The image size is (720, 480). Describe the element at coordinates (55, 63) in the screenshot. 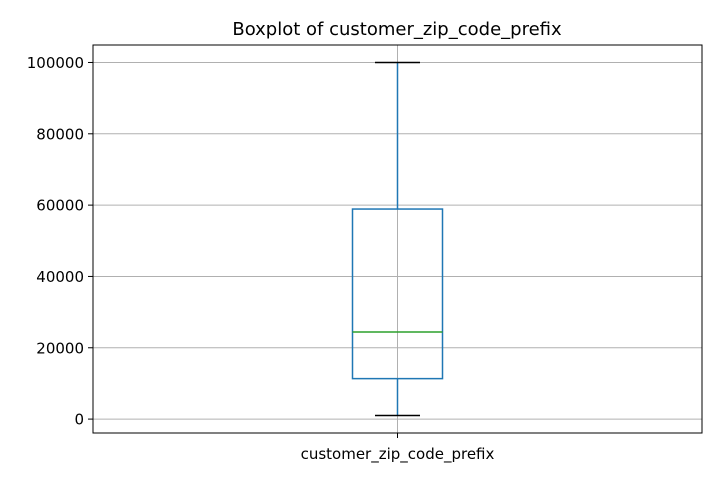

I see `y-tick-label: 100000` at that location.